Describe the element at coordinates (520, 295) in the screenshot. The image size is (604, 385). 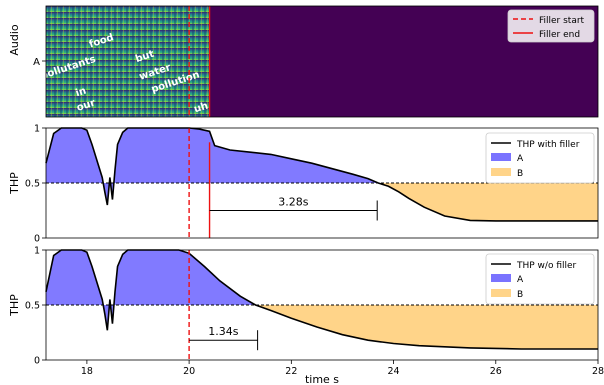
I see `legend-b-bottom: B` at that location.